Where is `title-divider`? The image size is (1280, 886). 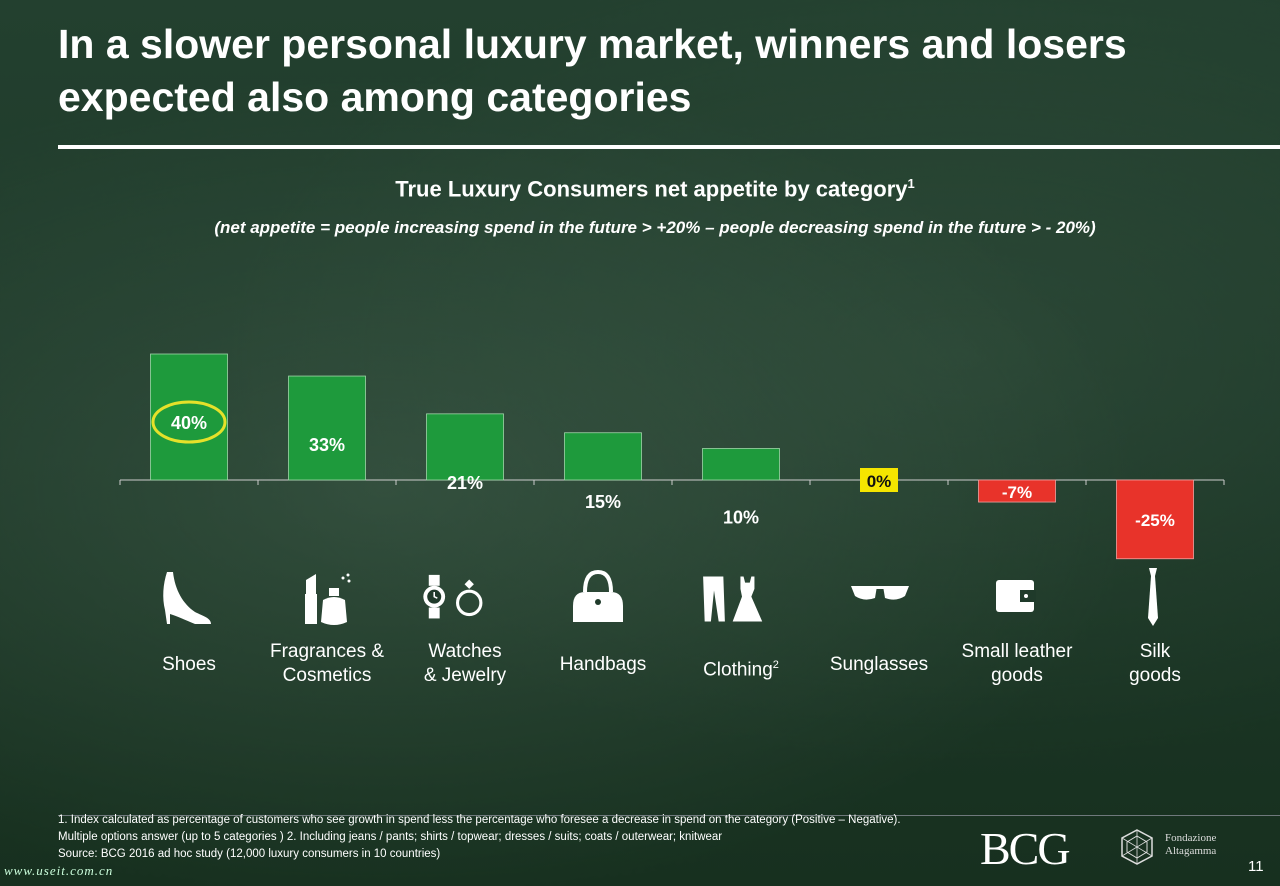 title-divider is located at coordinates (669, 147).